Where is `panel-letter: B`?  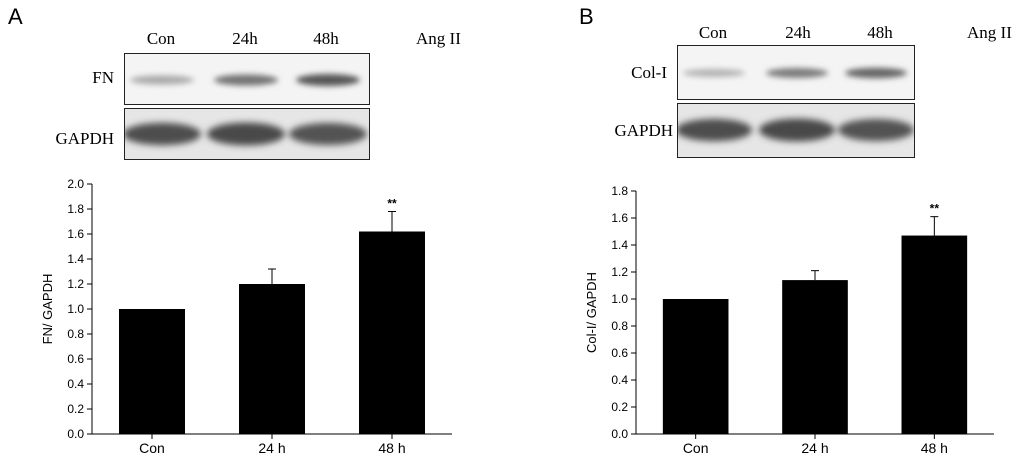
panel-letter: B is located at coordinates (586, 16).